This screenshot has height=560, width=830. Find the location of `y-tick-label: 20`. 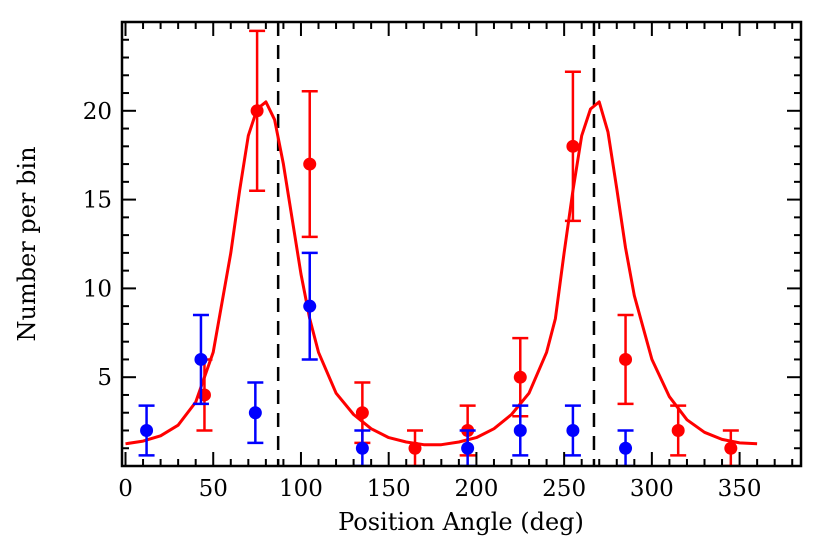

y-tick-label: 20 is located at coordinates (97, 112).